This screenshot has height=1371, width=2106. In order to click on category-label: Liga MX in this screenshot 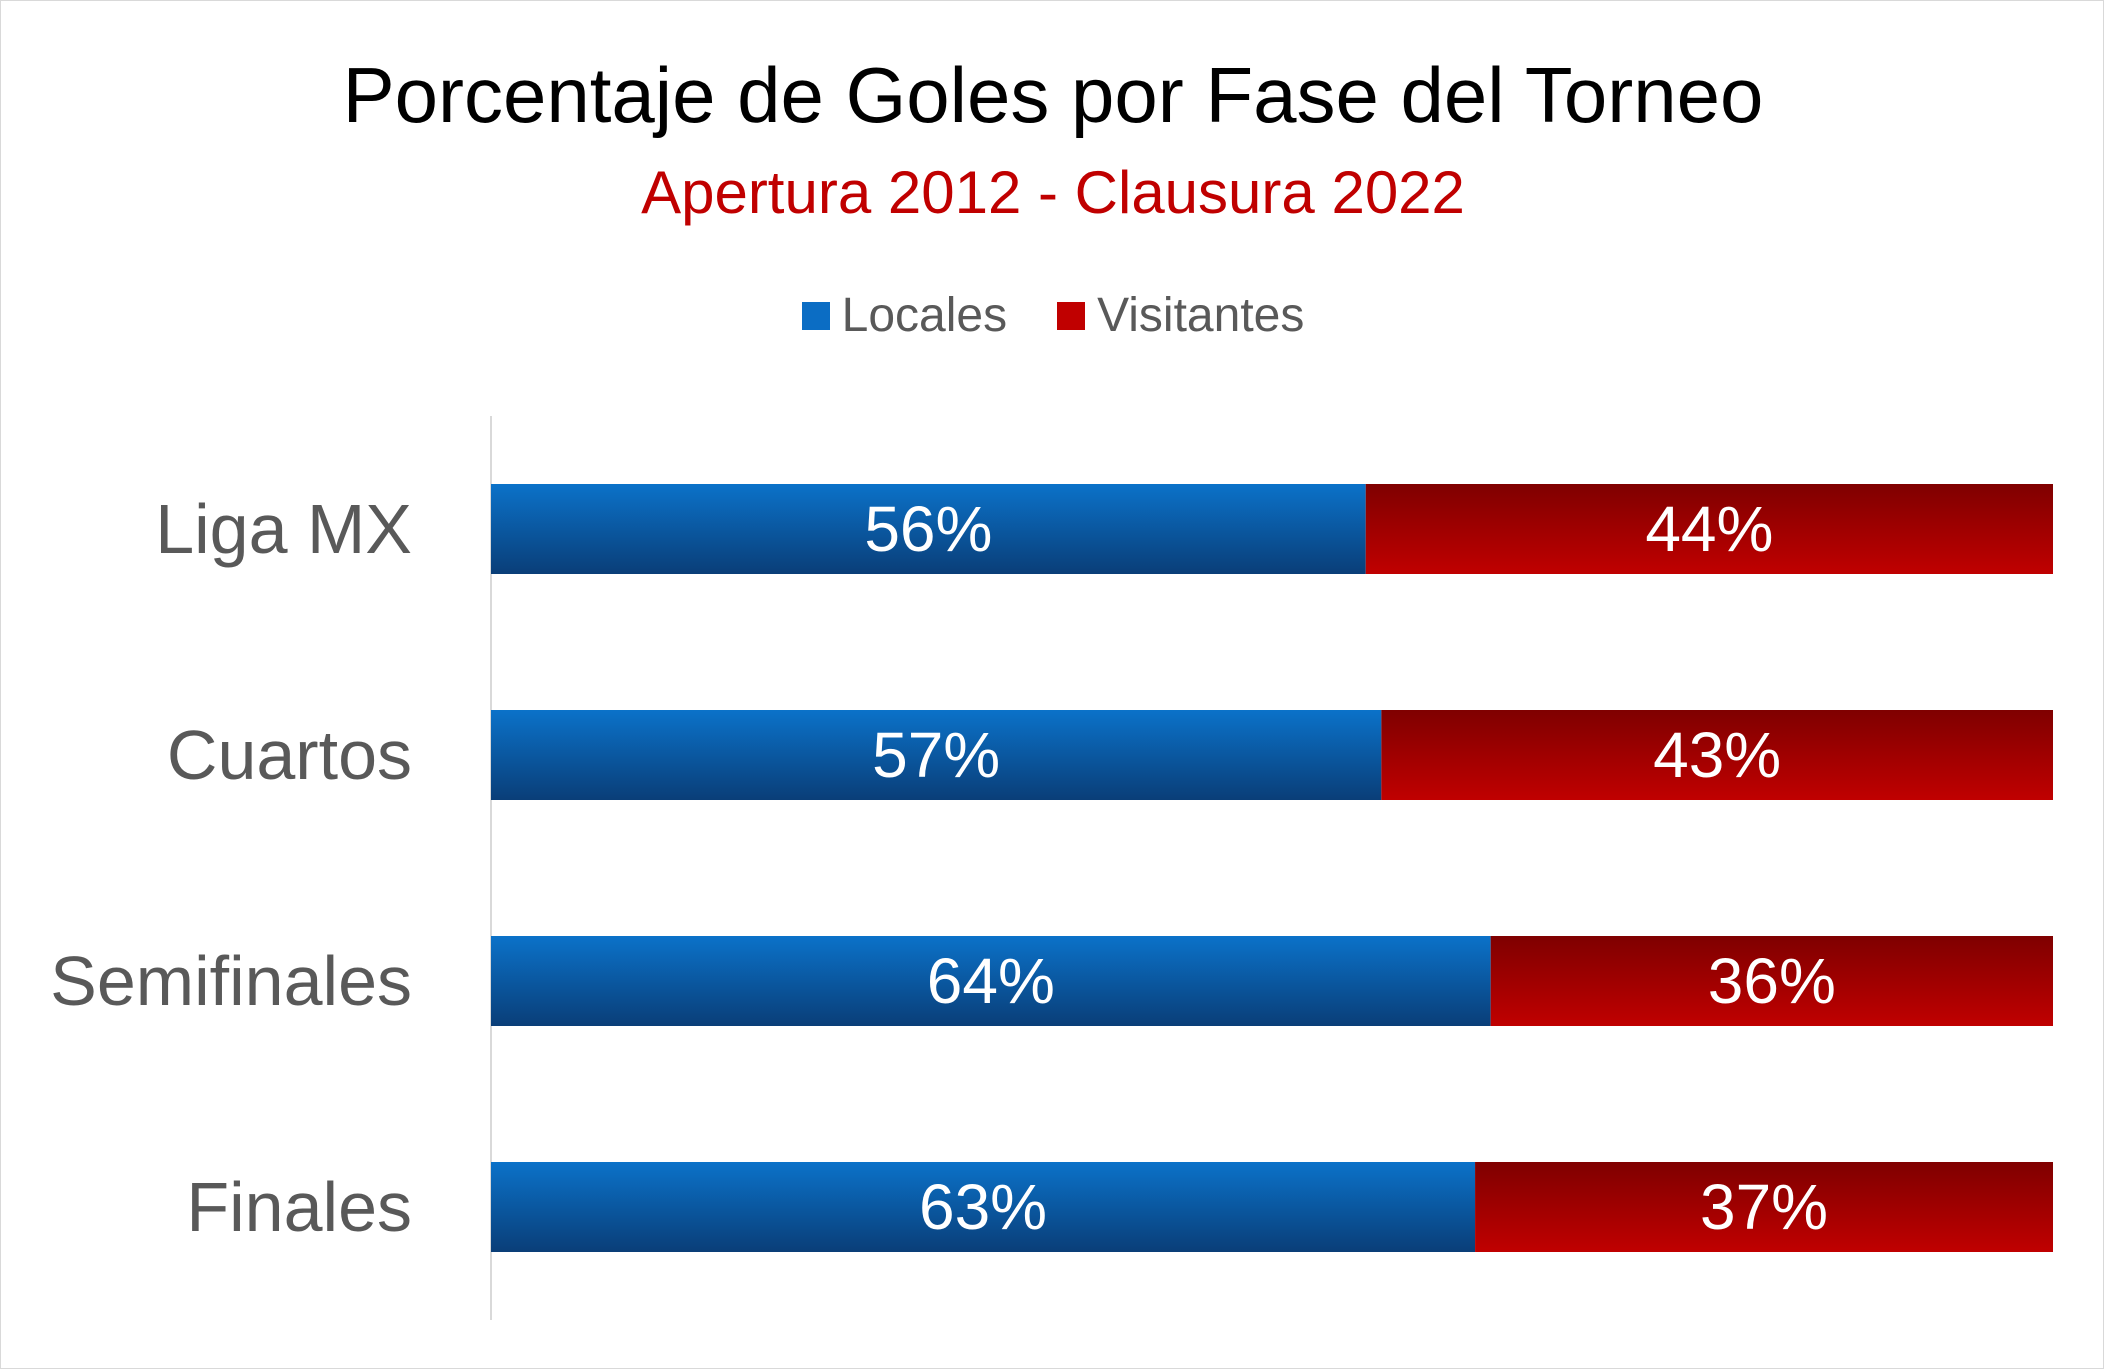, I will do `click(283, 529)`.